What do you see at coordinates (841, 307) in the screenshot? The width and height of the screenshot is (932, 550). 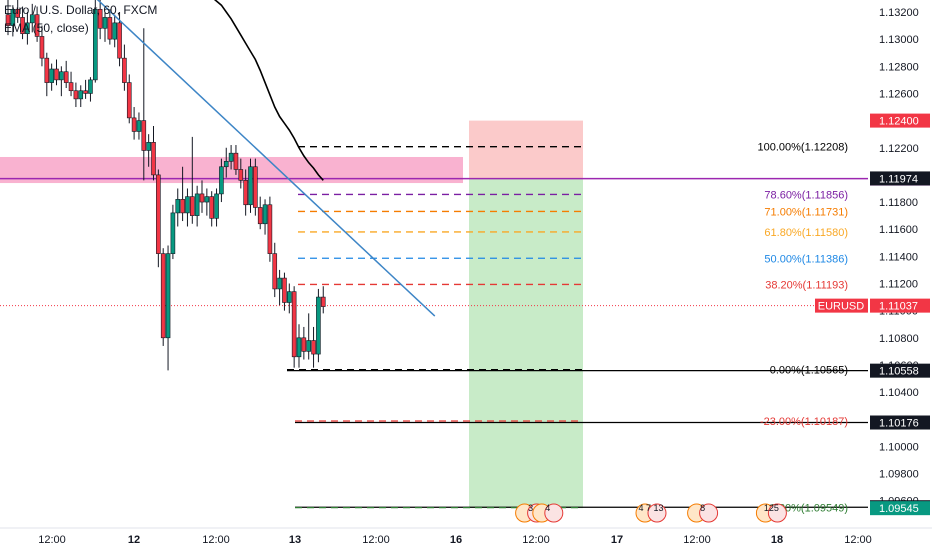 I see `symbol-tag-label: EURUSD` at bounding box center [841, 307].